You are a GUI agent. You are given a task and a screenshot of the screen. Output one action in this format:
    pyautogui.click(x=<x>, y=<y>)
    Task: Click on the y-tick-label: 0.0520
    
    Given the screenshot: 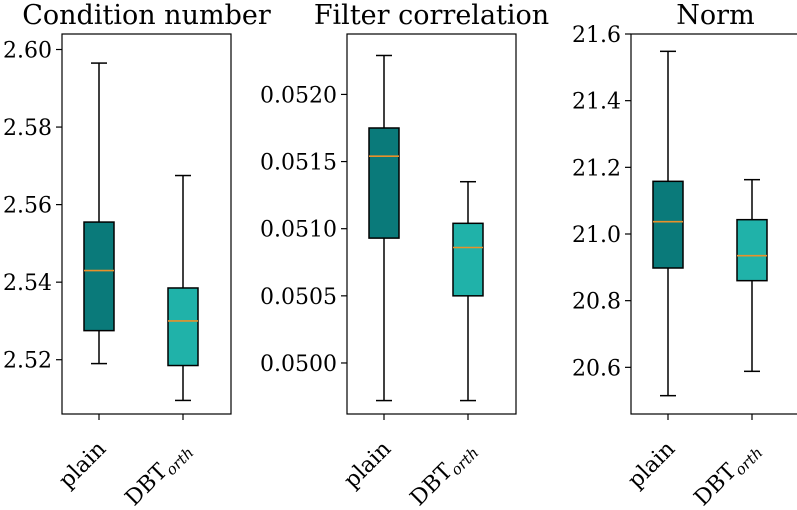 What is the action you would take?
    pyautogui.click(x=298, y=95)
    